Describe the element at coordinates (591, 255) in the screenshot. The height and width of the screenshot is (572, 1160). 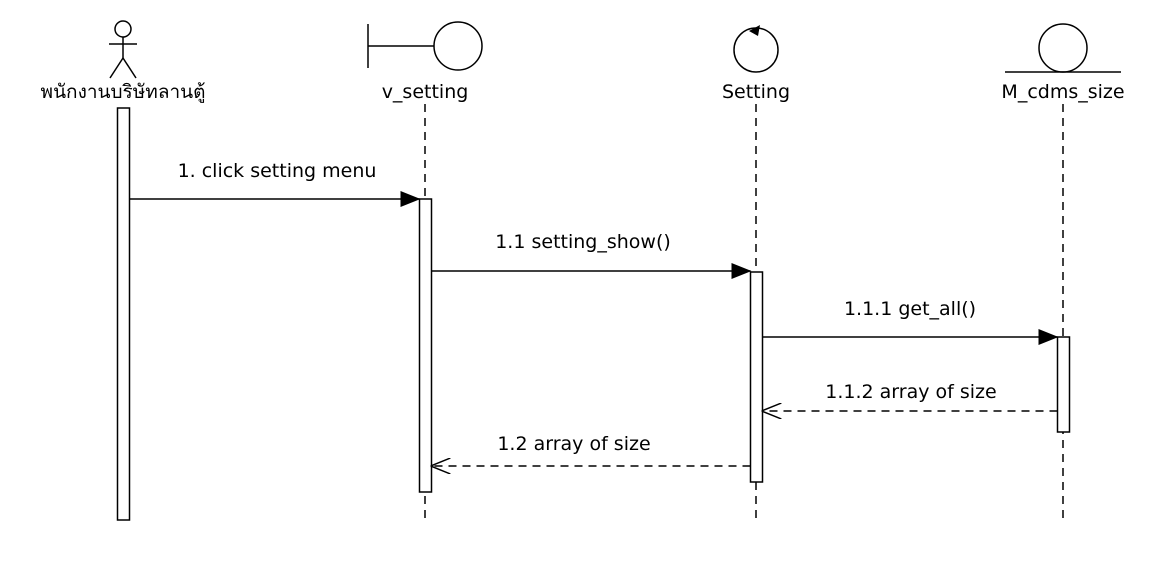
I see `message-setting-show: 1.1 setting_show()` at that location.